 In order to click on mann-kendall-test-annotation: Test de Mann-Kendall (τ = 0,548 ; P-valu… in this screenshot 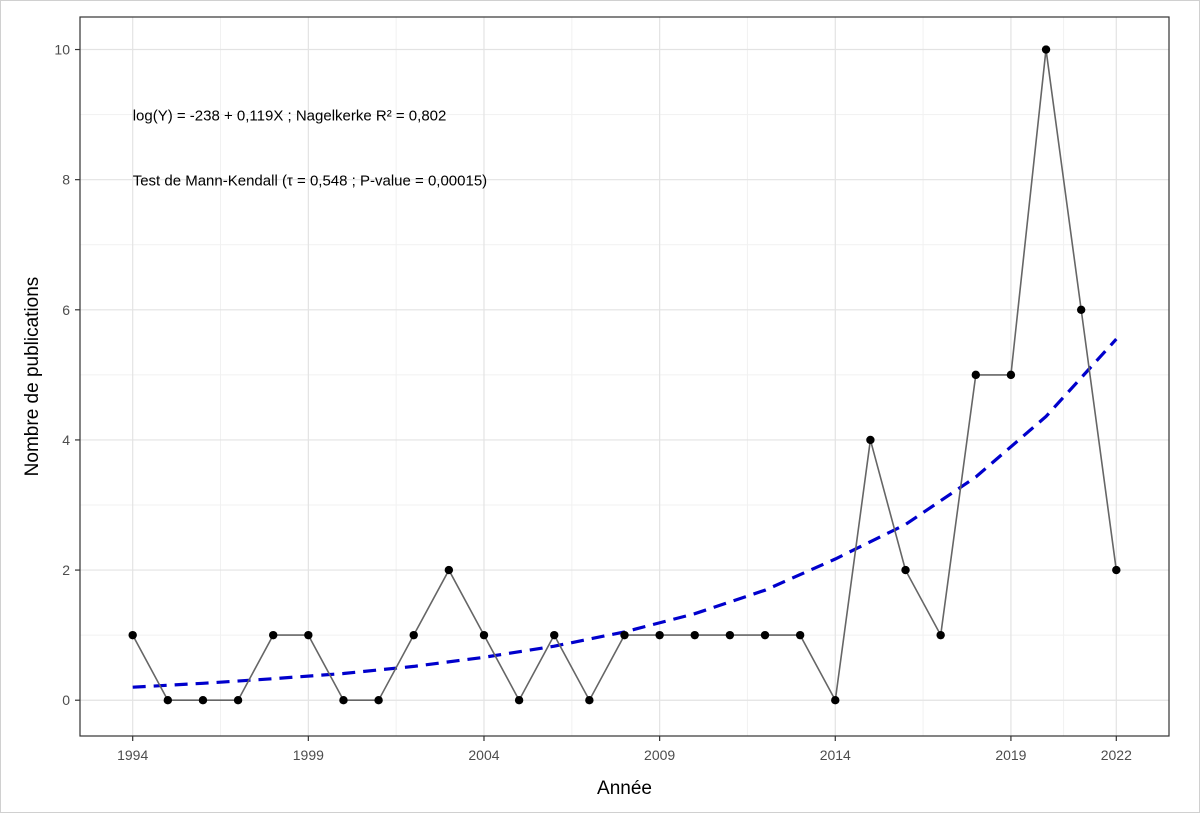, I will do `click(310, 181)`.